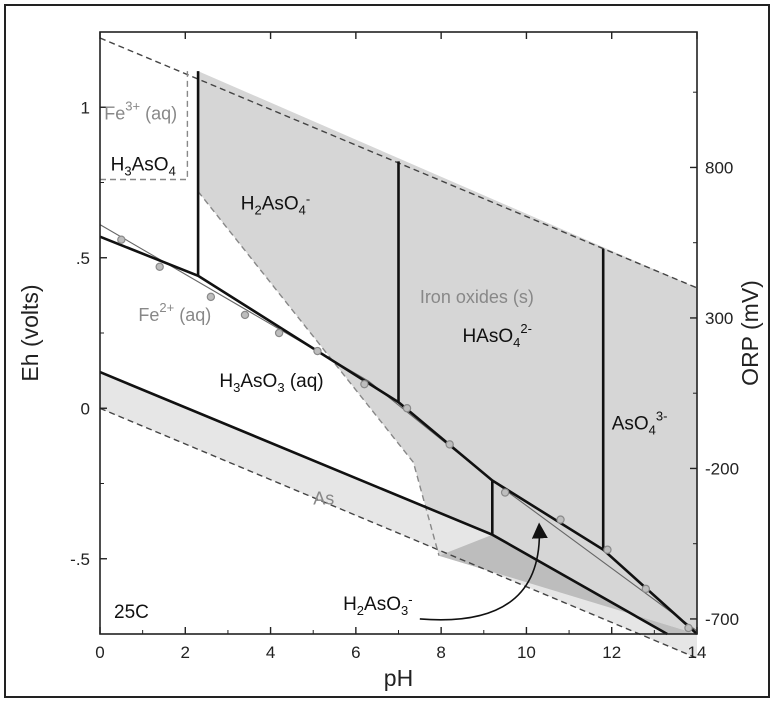  Describe the element at coordinates (378, 605) in the screenshot. I see `region-label-h2aso3: H2AsO3-` at that location.